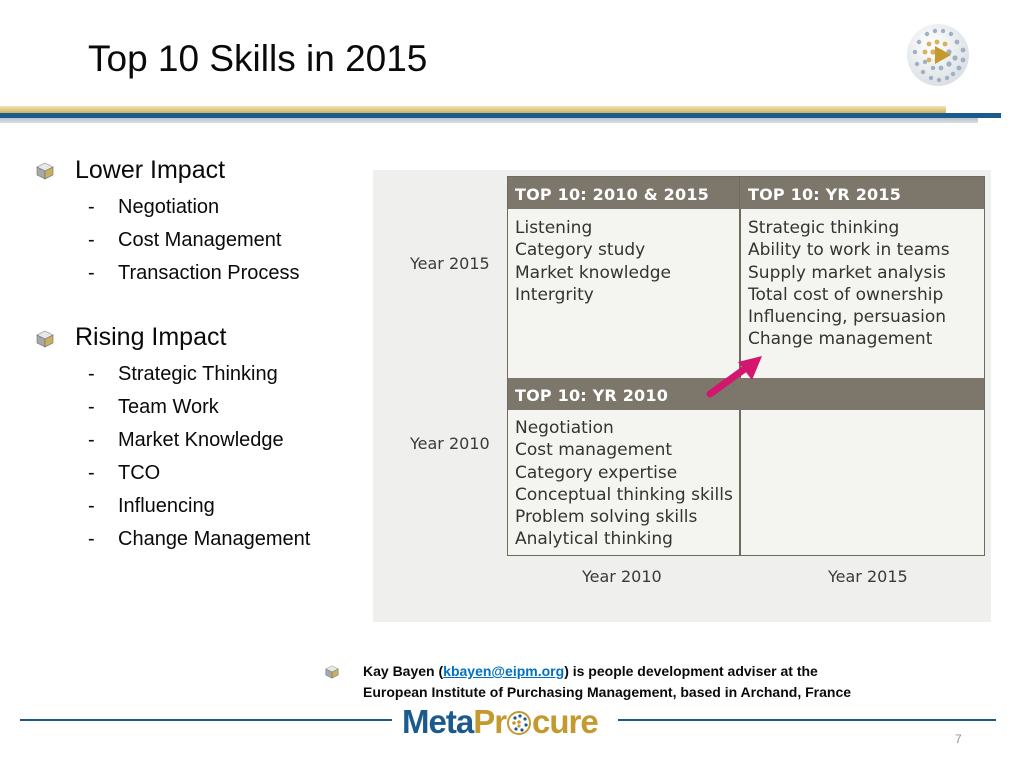  Describe the element at coordinates (580, 250) in the screenshot. I see `list-item: Category study` at that location.